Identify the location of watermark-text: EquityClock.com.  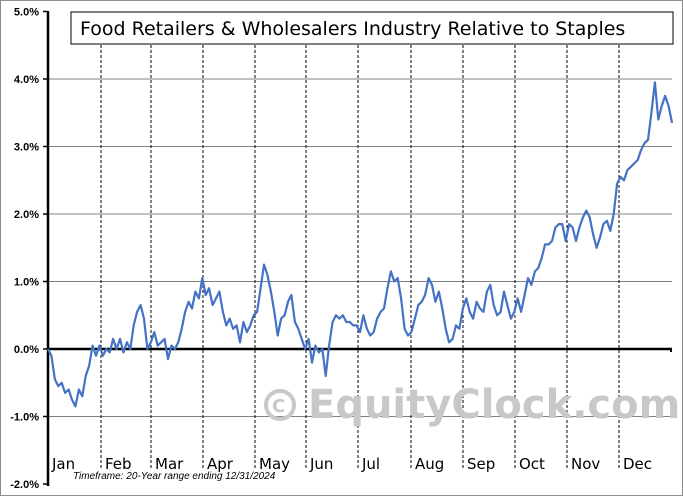
(494, 405).